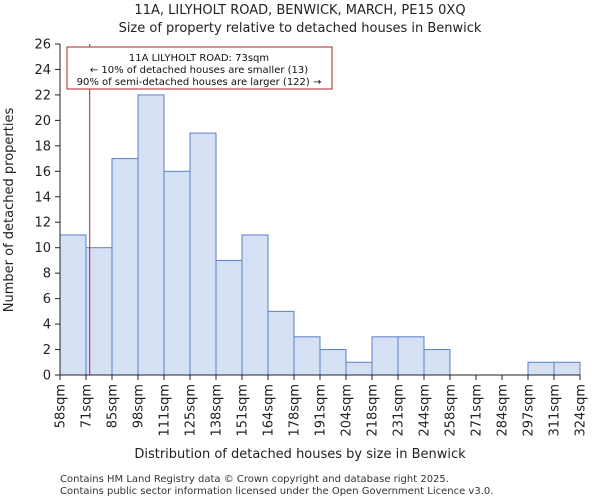 This screenshot has width=600, height=500. What do you see at coordinates (229, 317) in the screenshot?
I see `bar-138sqm` at bounding box center [229, 317].